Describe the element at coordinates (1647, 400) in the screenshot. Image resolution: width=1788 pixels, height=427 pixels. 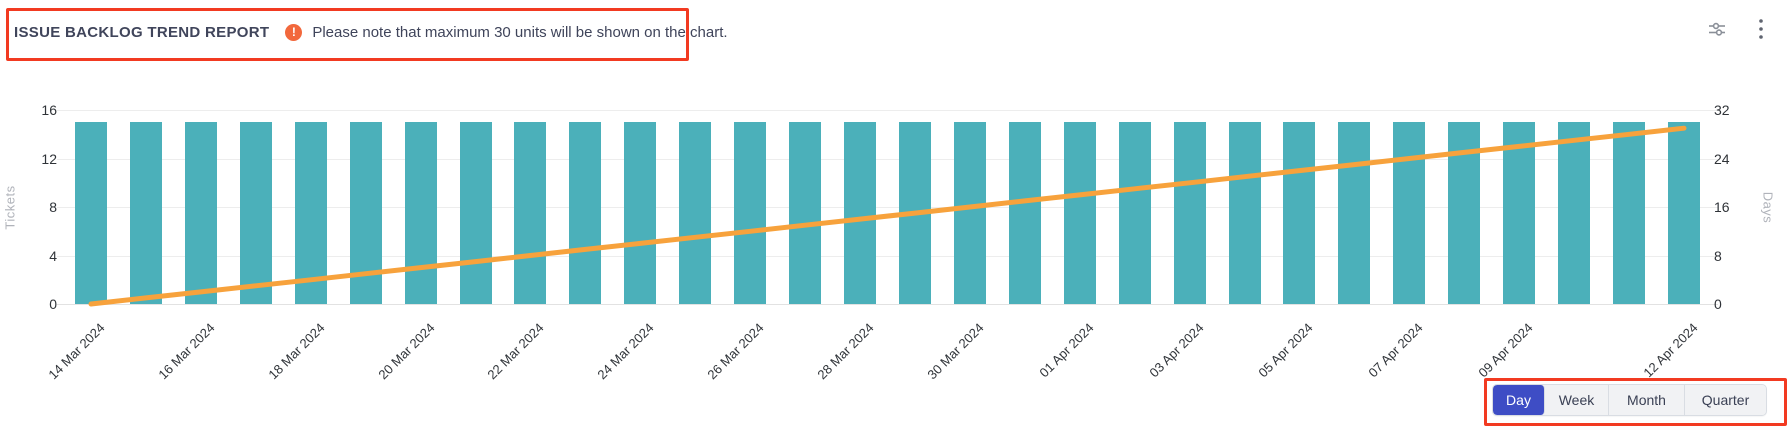
I see `period-button-month: Month` at that location.